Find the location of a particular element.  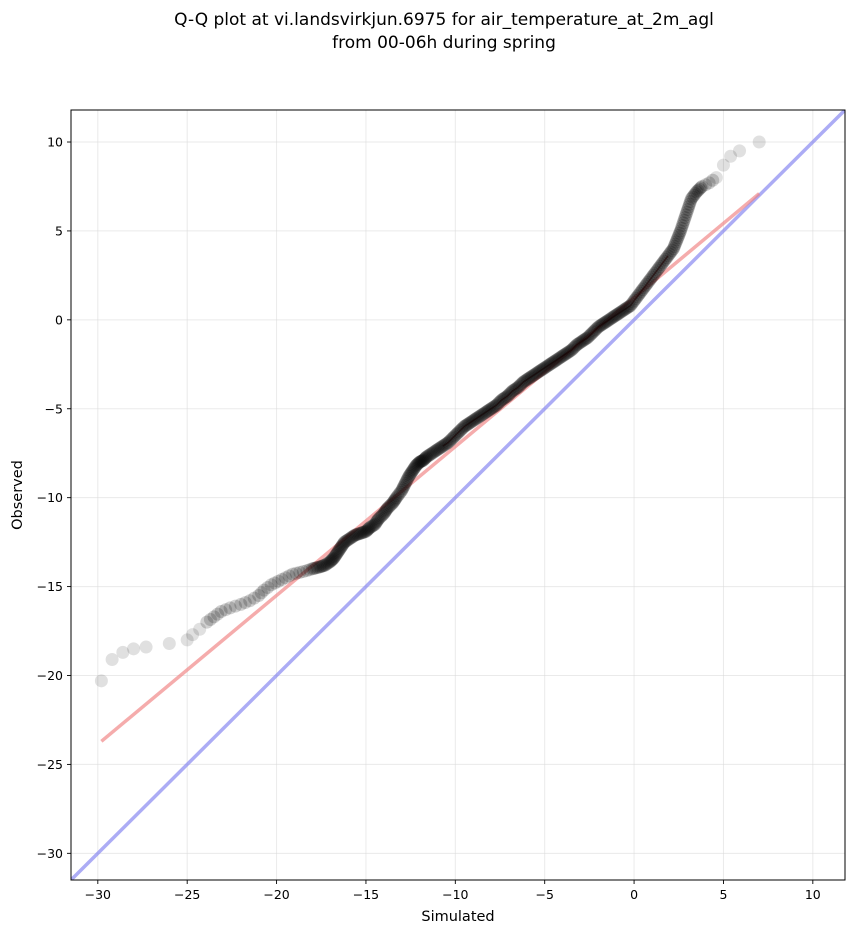

x-tick-label-5: −5 is located at coordinates (544, 894).